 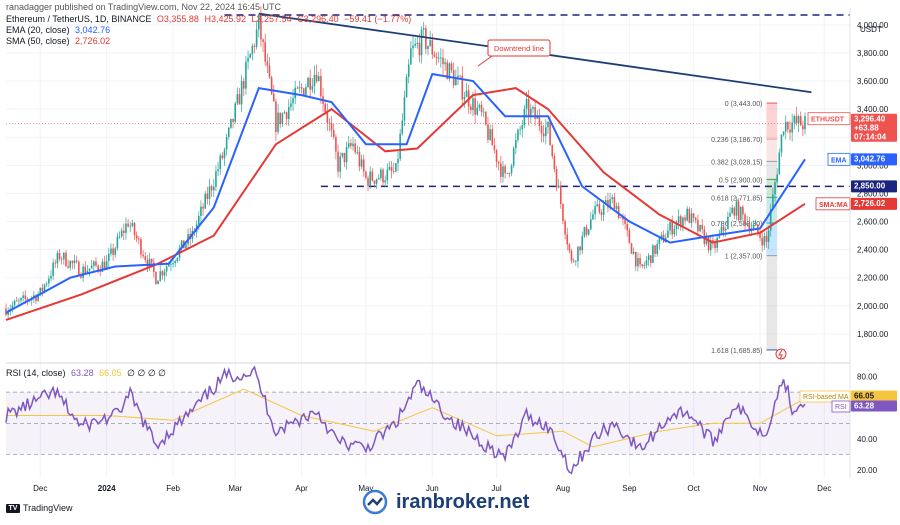 I want to click on sma-legend: SMA (50, close) 2,726.02, so click(x=59, y=41).